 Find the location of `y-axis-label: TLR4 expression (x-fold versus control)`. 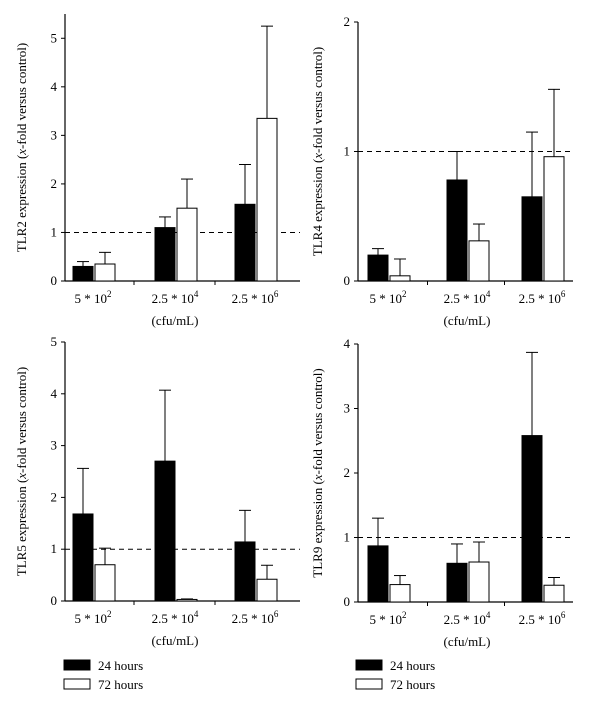

y-axis-label: TLR4 expression (x-fold versus control) is located at coordinates (317, 151).